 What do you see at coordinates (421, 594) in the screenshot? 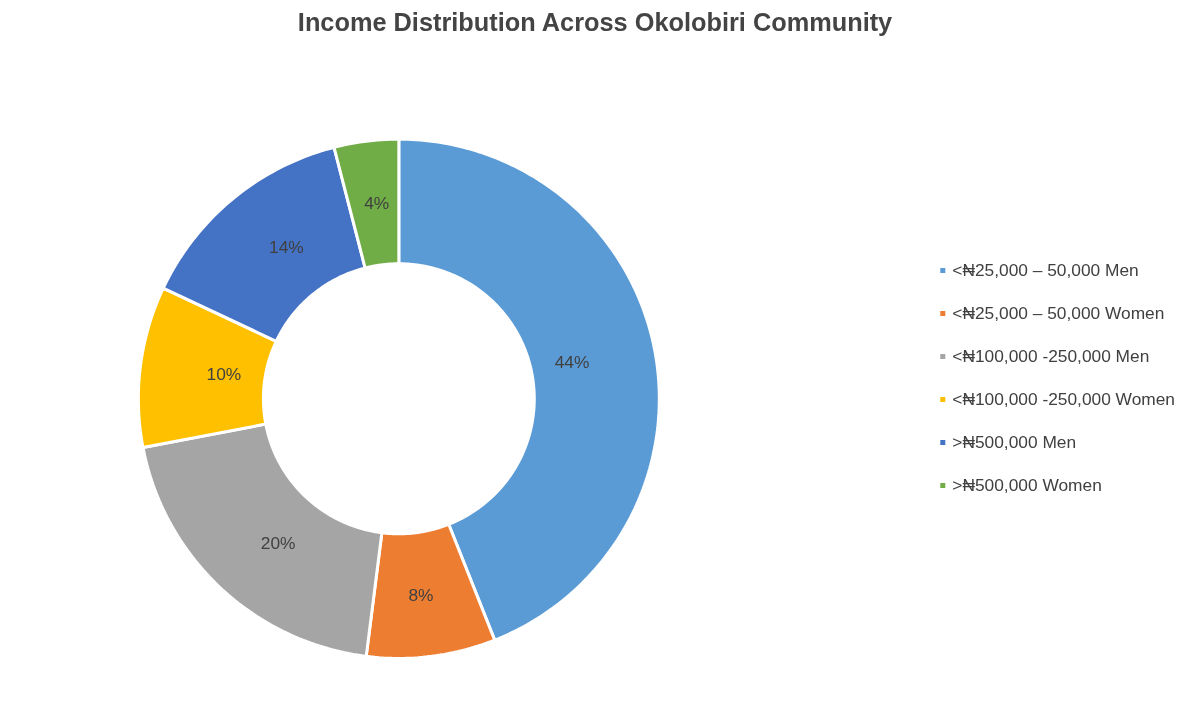
I see `data-label: 8%` at bounding box center [421, 594].